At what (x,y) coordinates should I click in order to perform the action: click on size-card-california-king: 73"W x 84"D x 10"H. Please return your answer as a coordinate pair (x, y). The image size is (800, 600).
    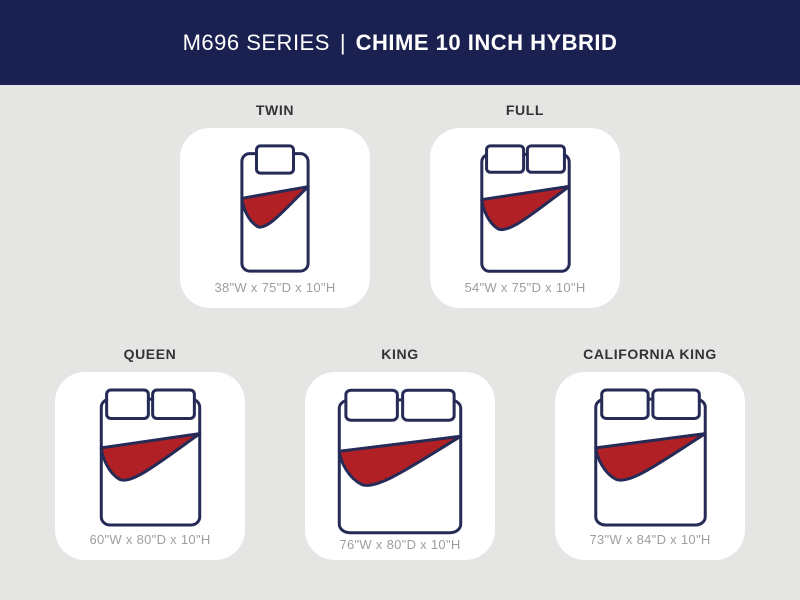
    Looking at the image, I should click on (650, 466).